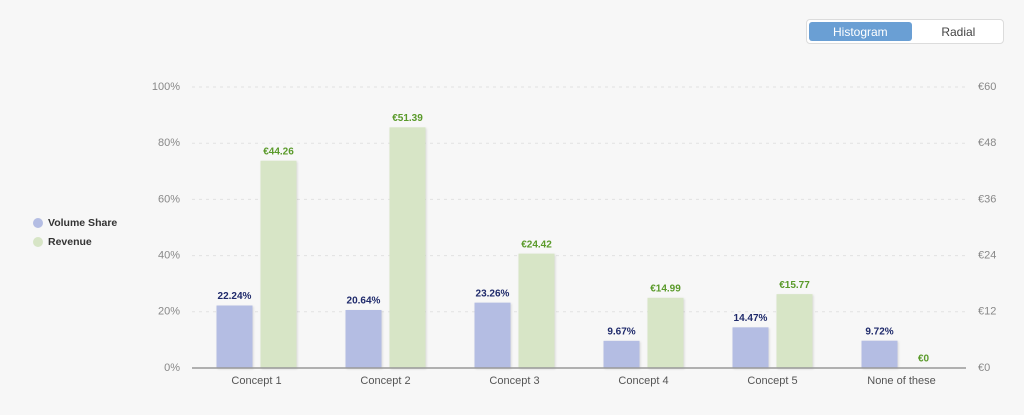 This screenshot has width=1024, height=415. What do you see at coordinates (621, 331) in the screenshot?
I see `value-label: 9.67%` at bounding box center [621, 331].